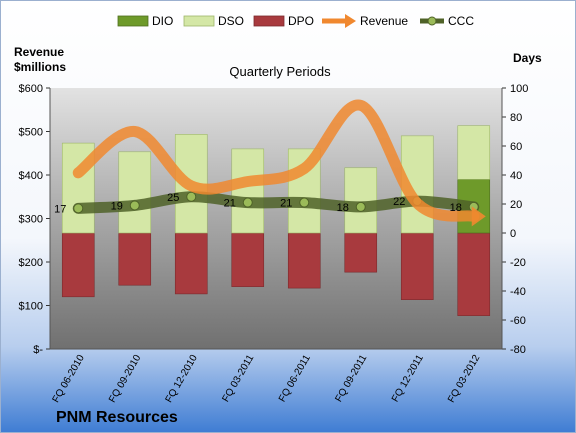  Describe the element at coordinates (478, 216) in the screenshot. I see `revenue-arrowhead` at that location.